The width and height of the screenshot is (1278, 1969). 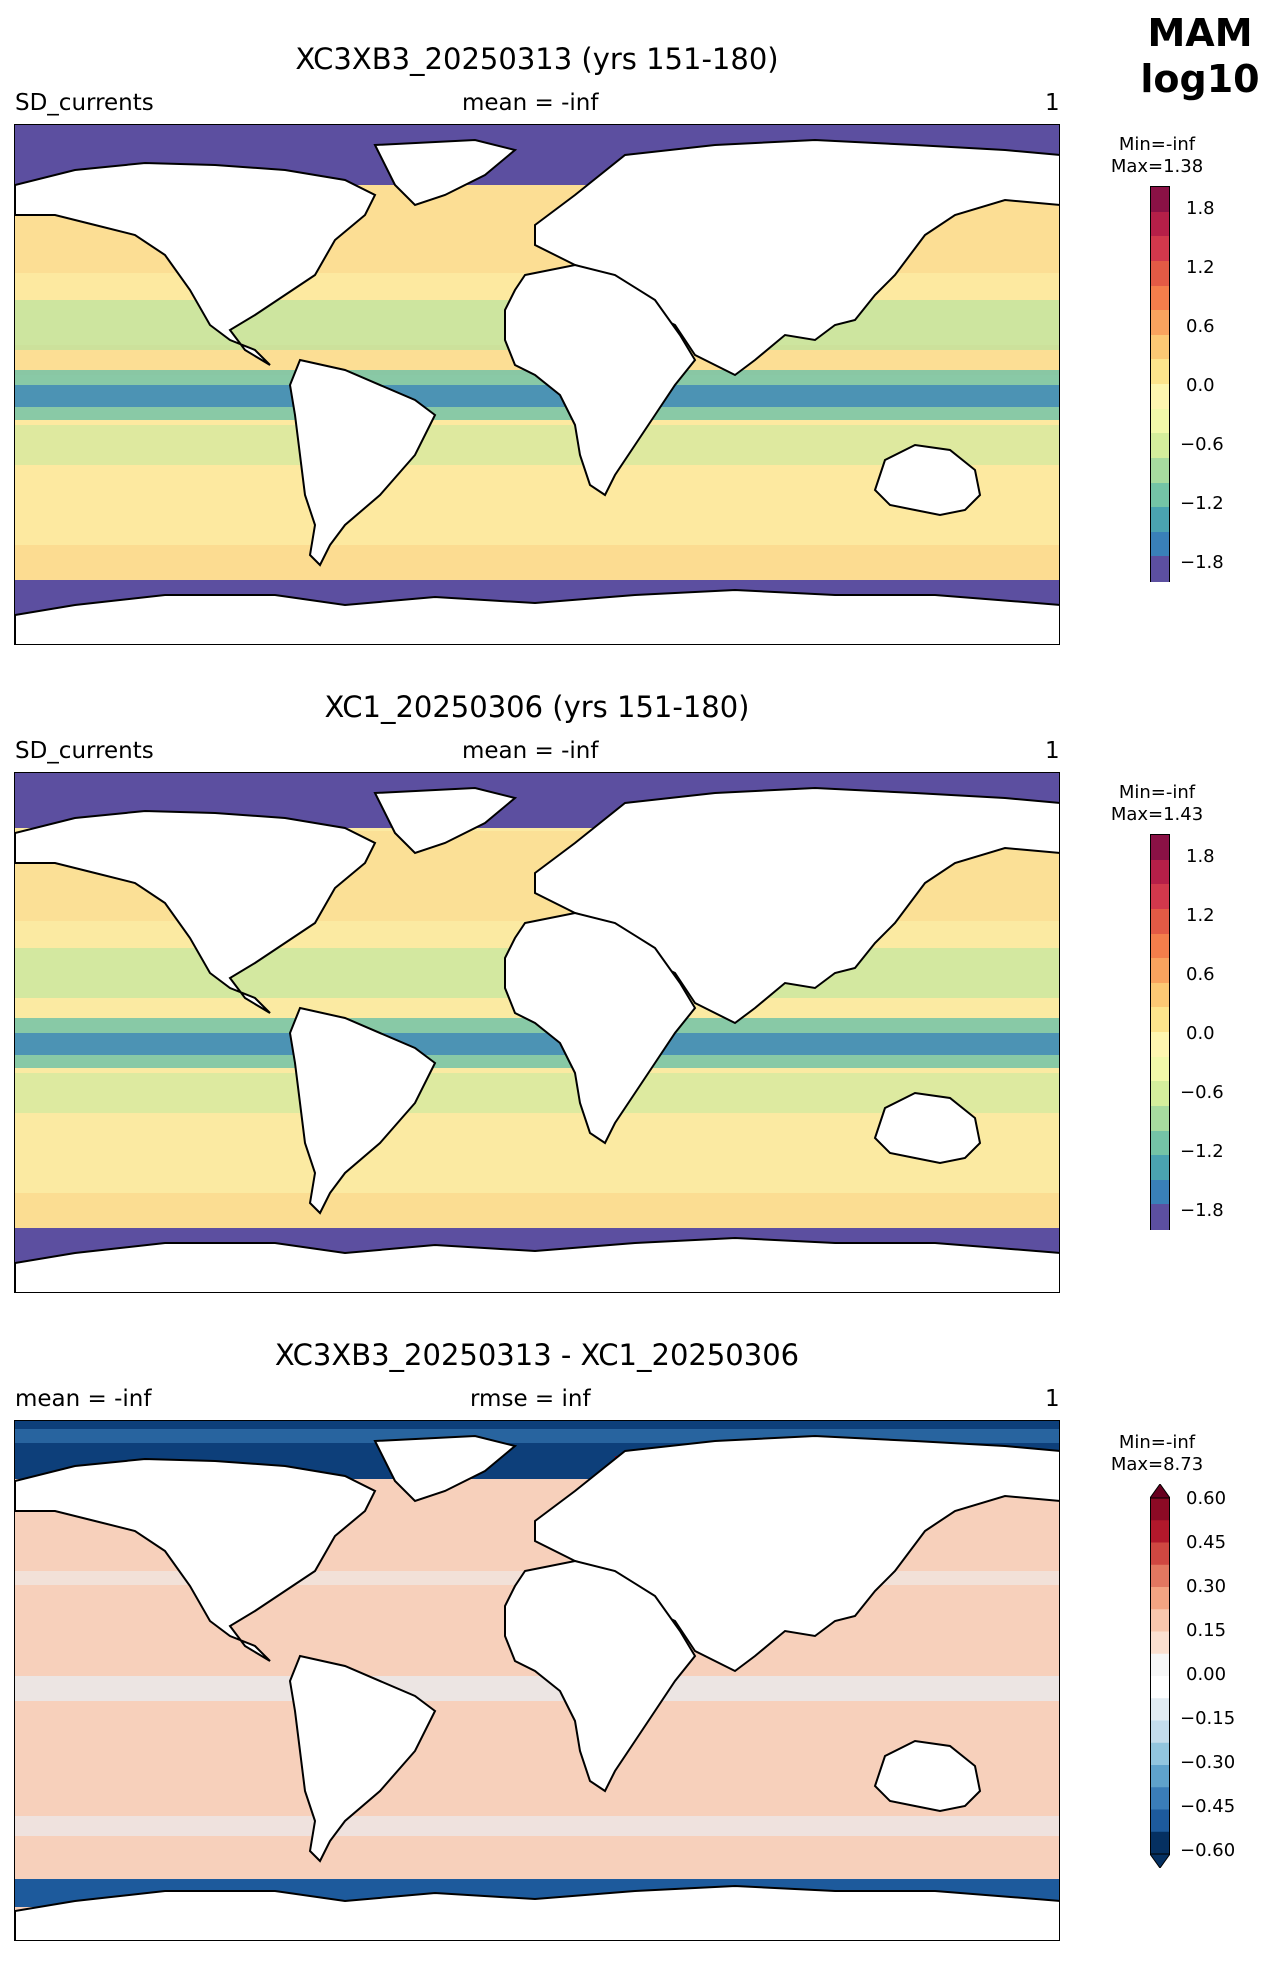 What do you see at coordinates (84, 103) in the screenshot?
I see `panel-1-left-label: SD_currents` at bounding box center [84, 103].